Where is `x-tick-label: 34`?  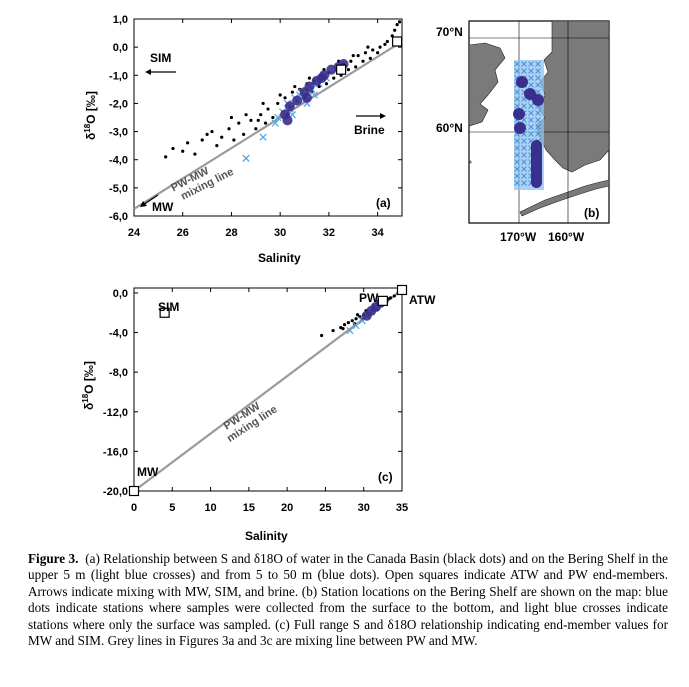
x-tick-label: 34 is located at coordinates (378, 233).